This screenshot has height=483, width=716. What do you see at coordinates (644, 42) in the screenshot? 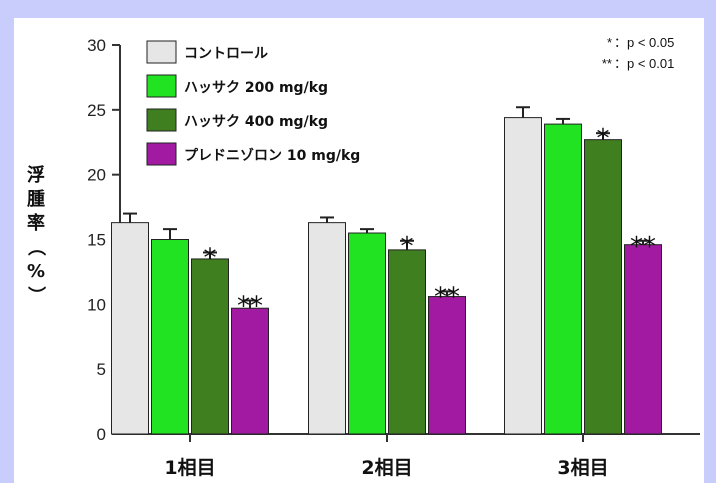
I see `significance-legend-text: ：p < 0.05` at bounding box center [644, 42].